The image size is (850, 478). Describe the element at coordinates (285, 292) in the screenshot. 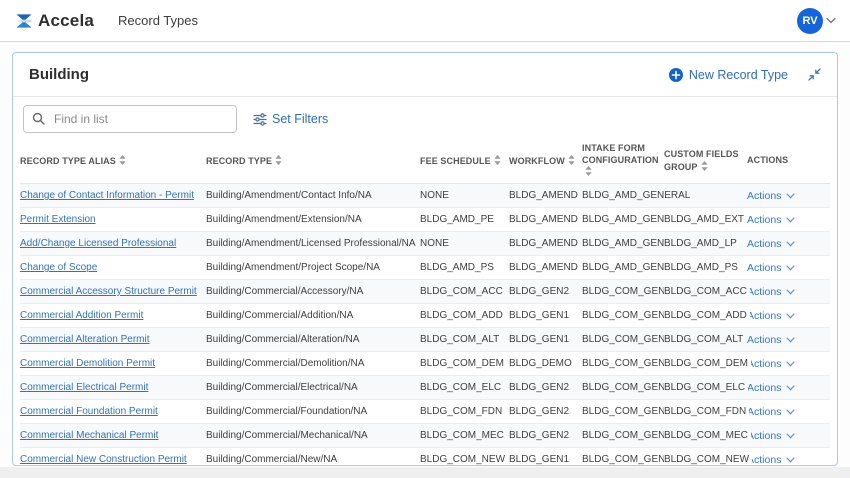

I see `record-type-cell: Building/Commercial/Accessory/NA` at that location.